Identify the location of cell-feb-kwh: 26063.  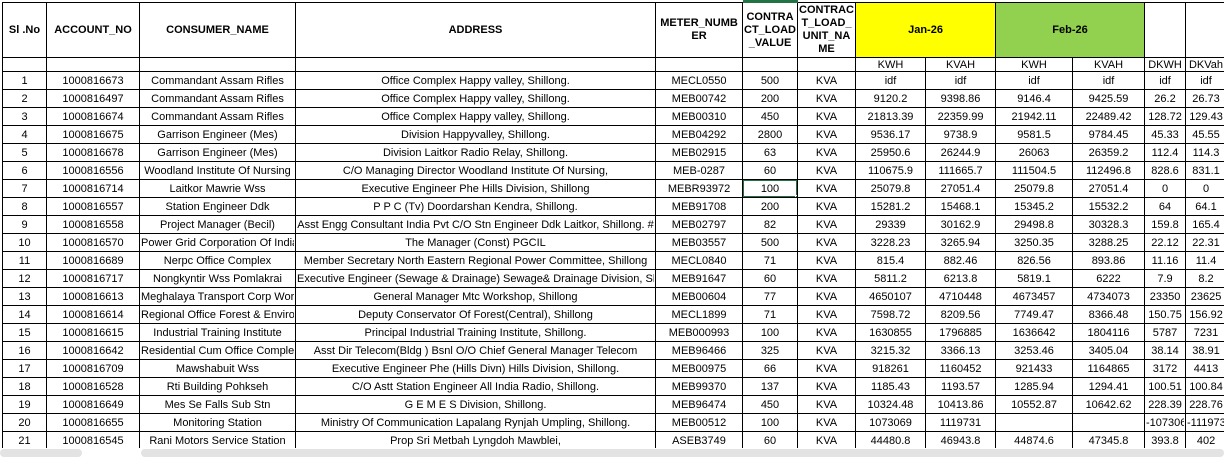
(1034, 152).